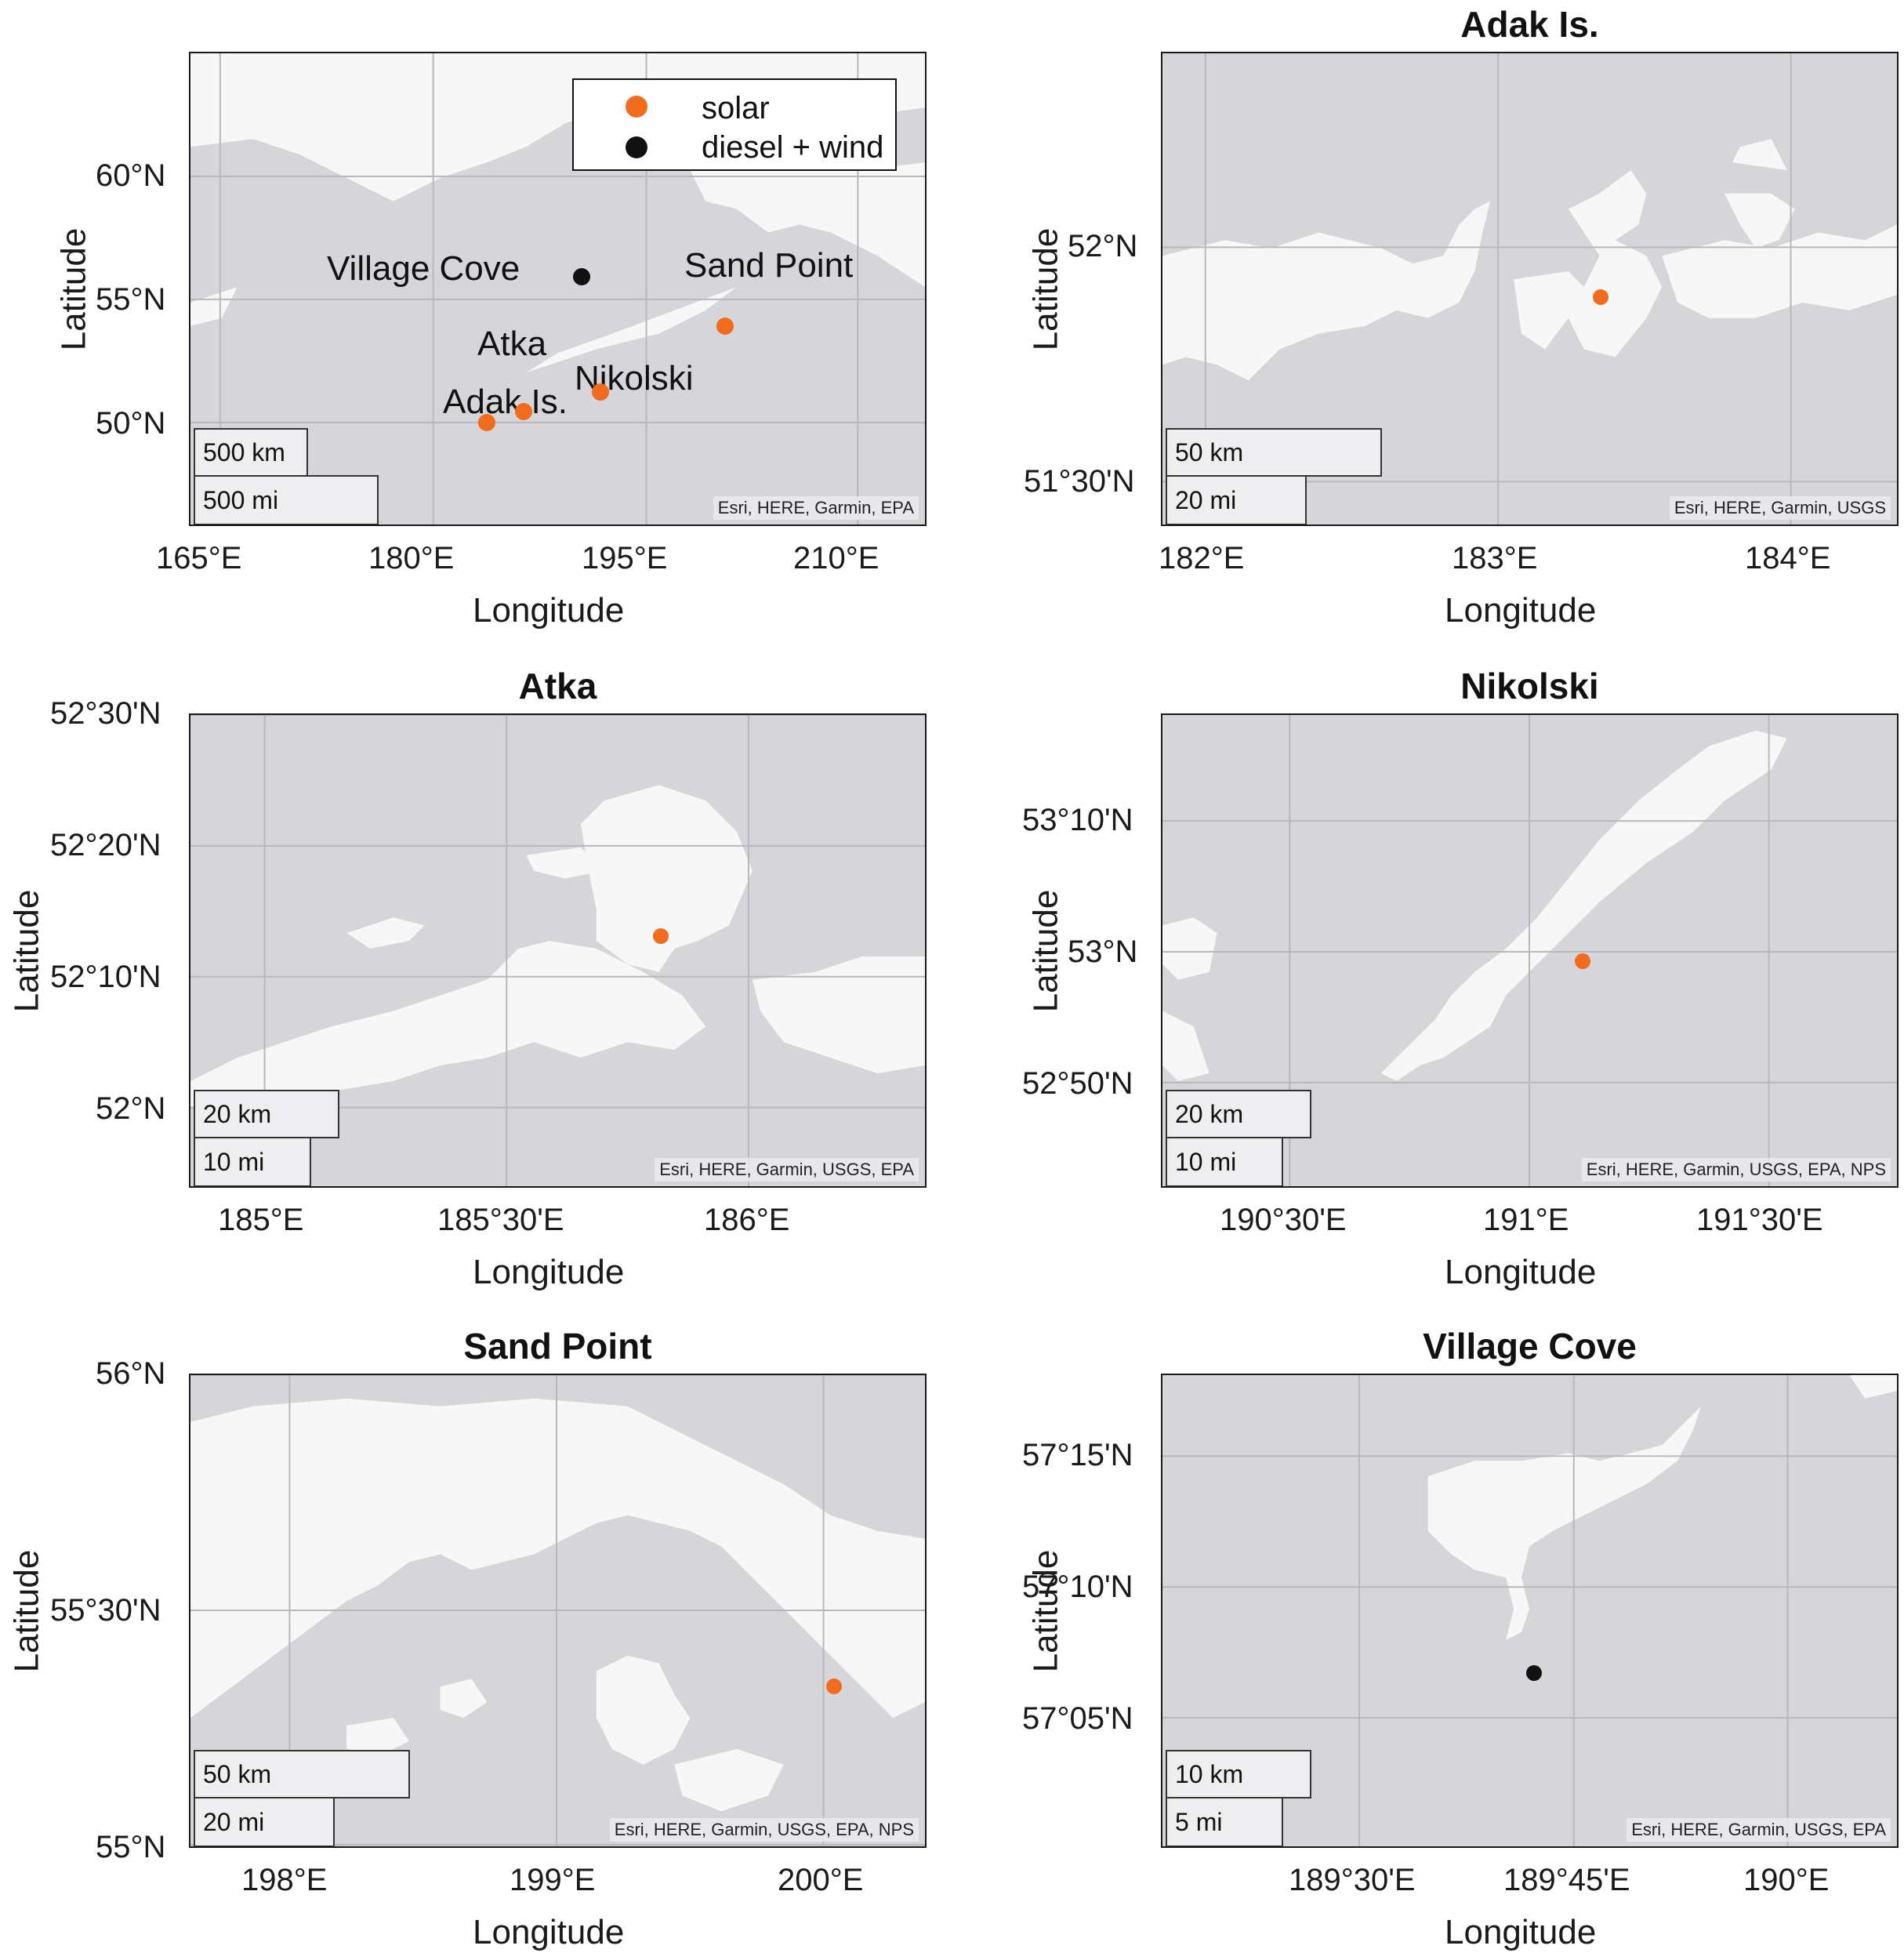 The image size is (1904, 1960). I want to click on scale-bar-mi: 5 mi, so click(1224, 1822).